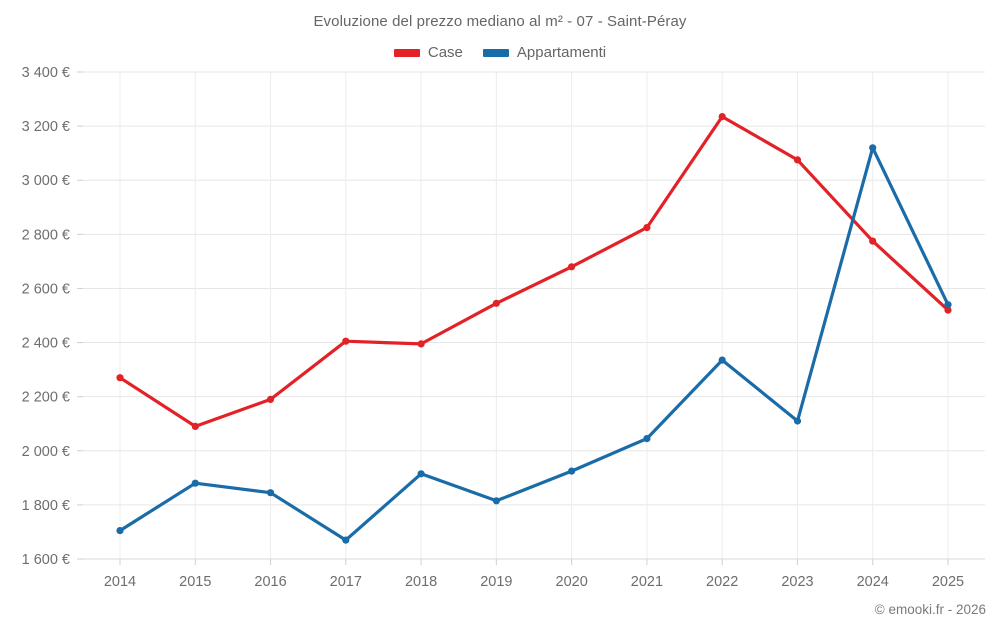  Describe the element at coordinates (346, 582) in the screenshot. I see `x-tick-label: 2017` at that location.